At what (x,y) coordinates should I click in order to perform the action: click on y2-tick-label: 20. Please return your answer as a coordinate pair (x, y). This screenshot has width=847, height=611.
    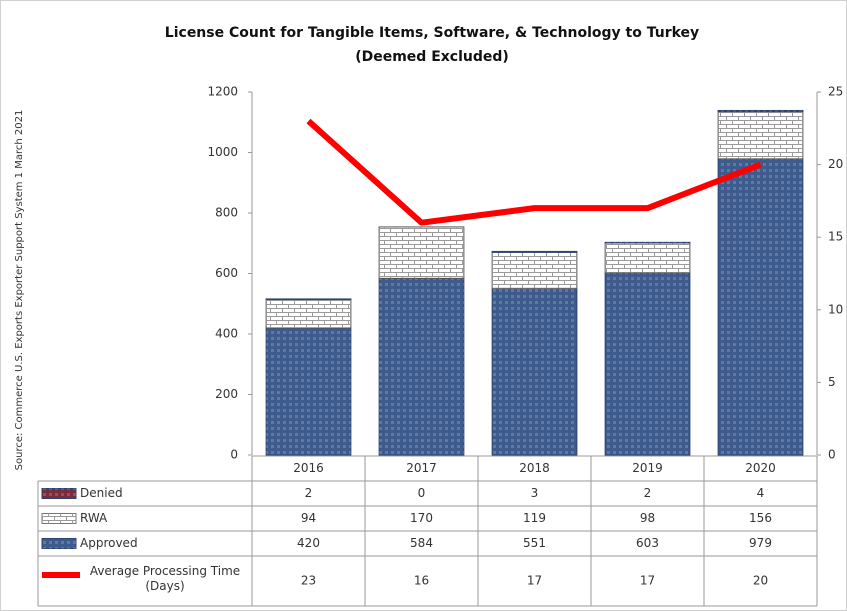
    Looking at the image, I should click on (835, 164).